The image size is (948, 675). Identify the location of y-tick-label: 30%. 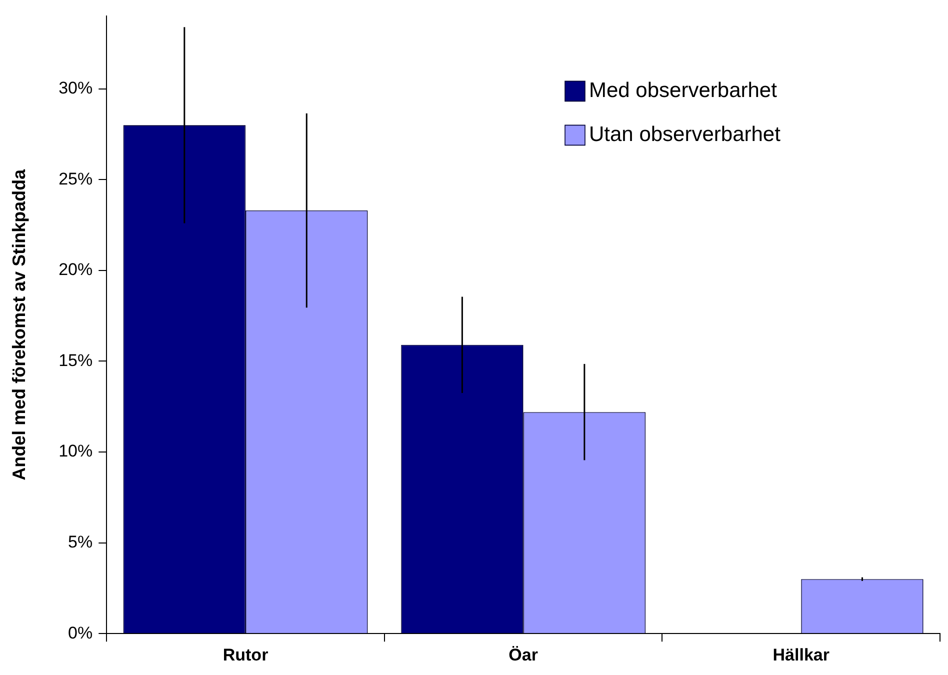
(75, 88).